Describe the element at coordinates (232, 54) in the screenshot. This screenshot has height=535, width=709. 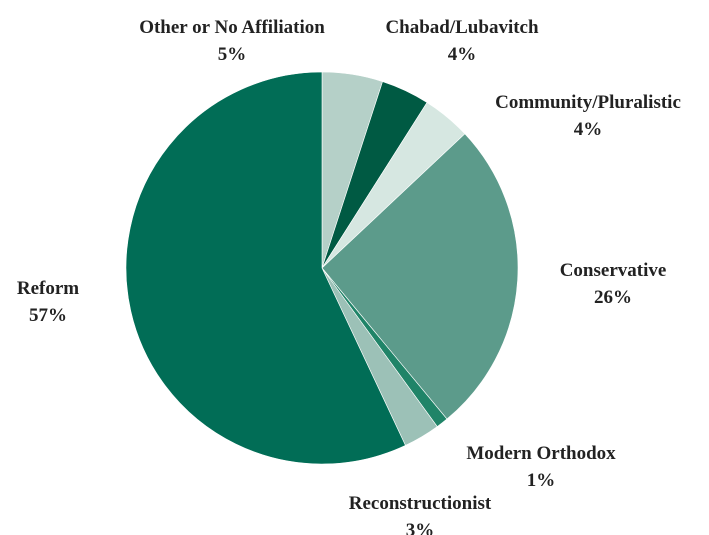
I see `slice-value-label: 5%` at that location.